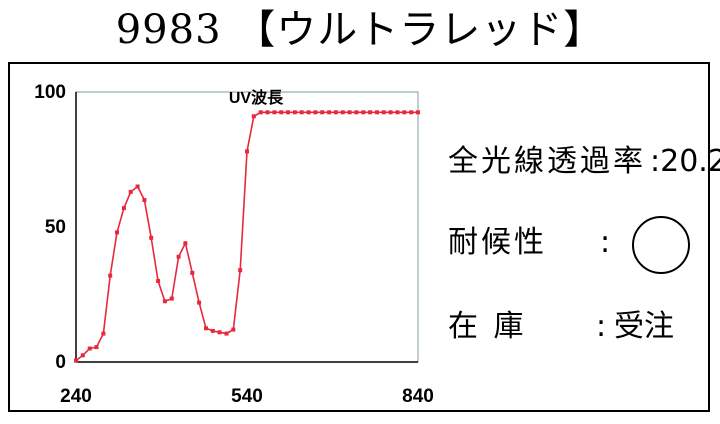 The image size is (720, 424). What do you see at coordinates (487, 326) in the screenshot?
I see `stock-label: 在 庫` at bounding box center [487, 326].